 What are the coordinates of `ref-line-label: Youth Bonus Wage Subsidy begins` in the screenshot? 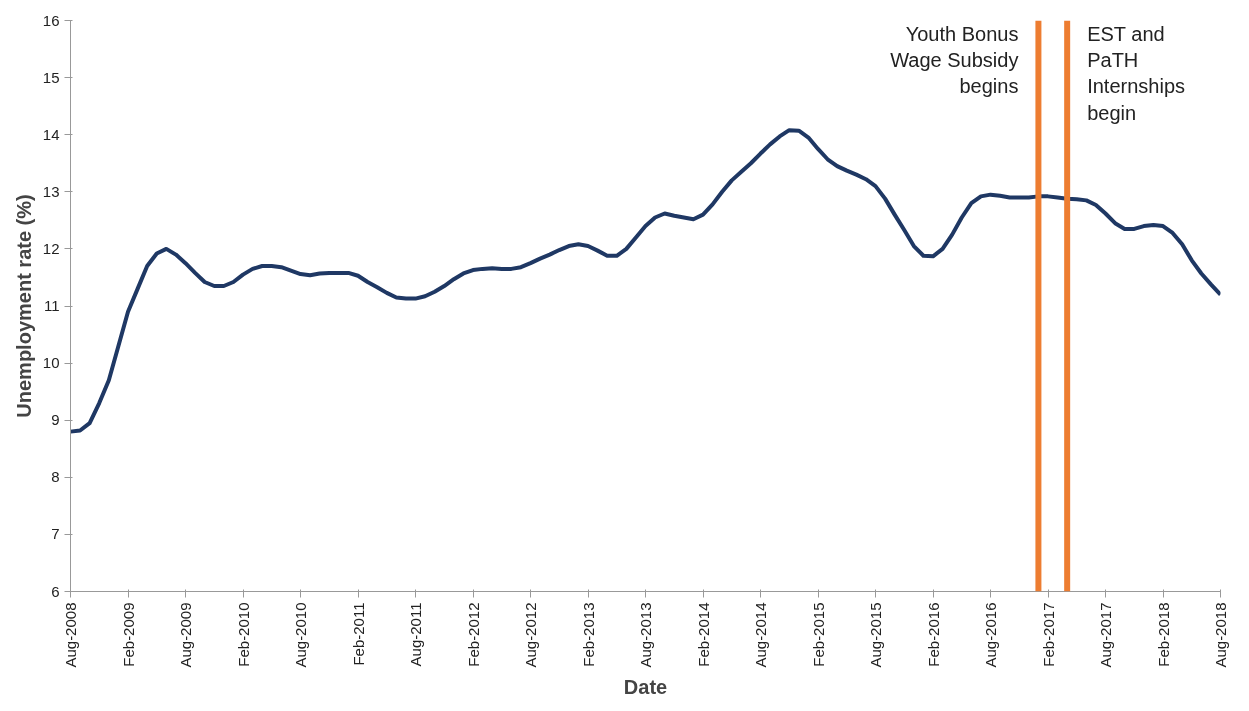 It's located at (954, 60).